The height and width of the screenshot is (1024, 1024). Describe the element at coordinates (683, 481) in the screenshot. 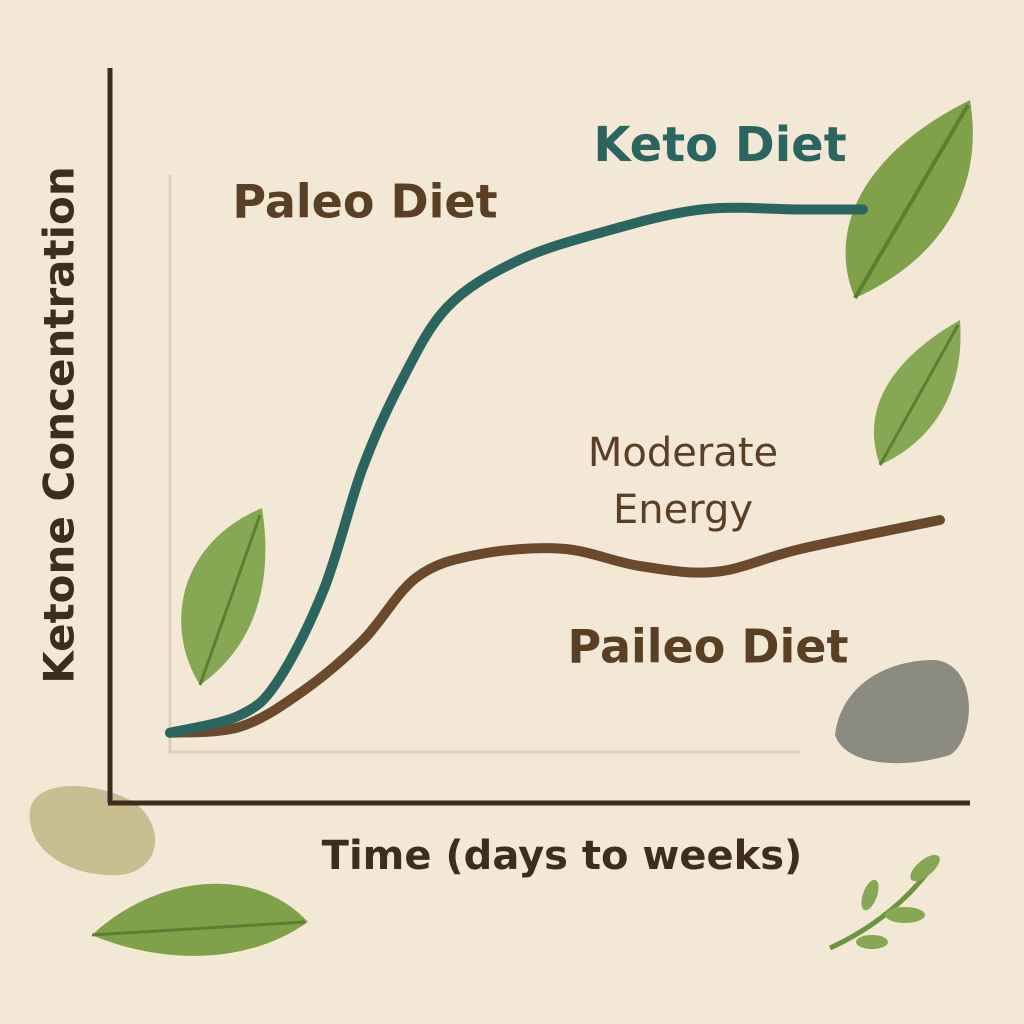

I see `annotation: Moderate Energy` at that location.